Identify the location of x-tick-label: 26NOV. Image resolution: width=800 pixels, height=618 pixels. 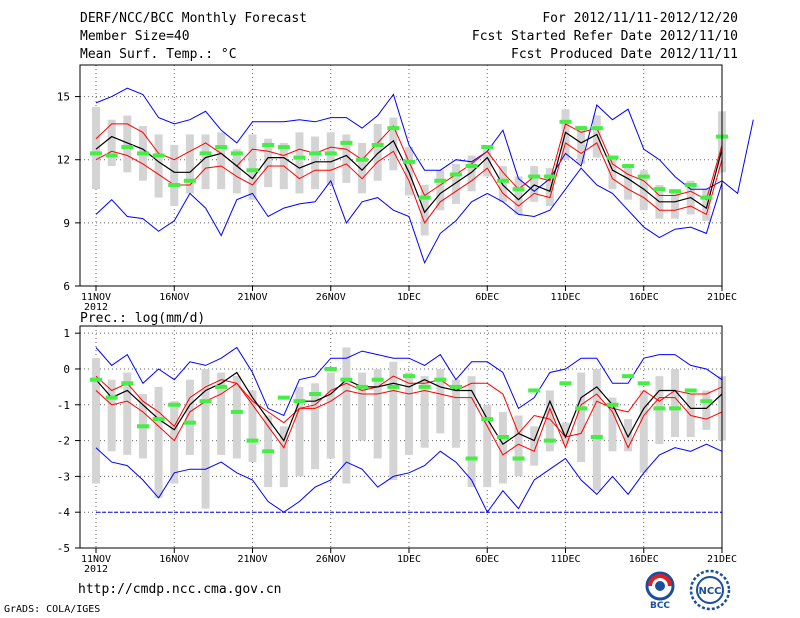
(331, 559).